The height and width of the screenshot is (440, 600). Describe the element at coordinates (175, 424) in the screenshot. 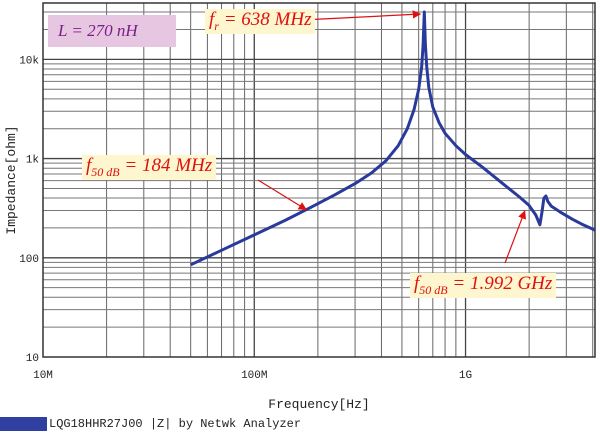

I see `legend-label: LQG18HHR27J00 |Z| by Netwk Analyzer` at that location.